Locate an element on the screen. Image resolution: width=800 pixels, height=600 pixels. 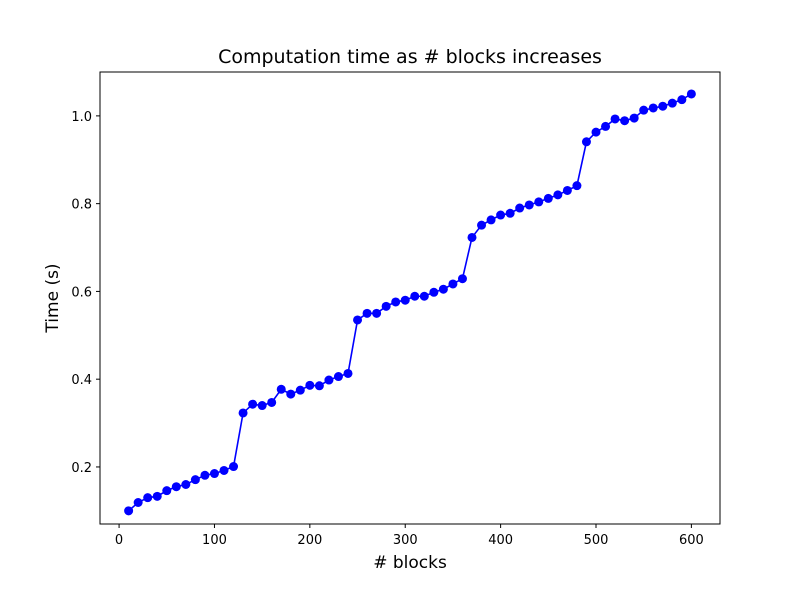
y-tick-label: 1.0 is located at coordinates (81, 117).